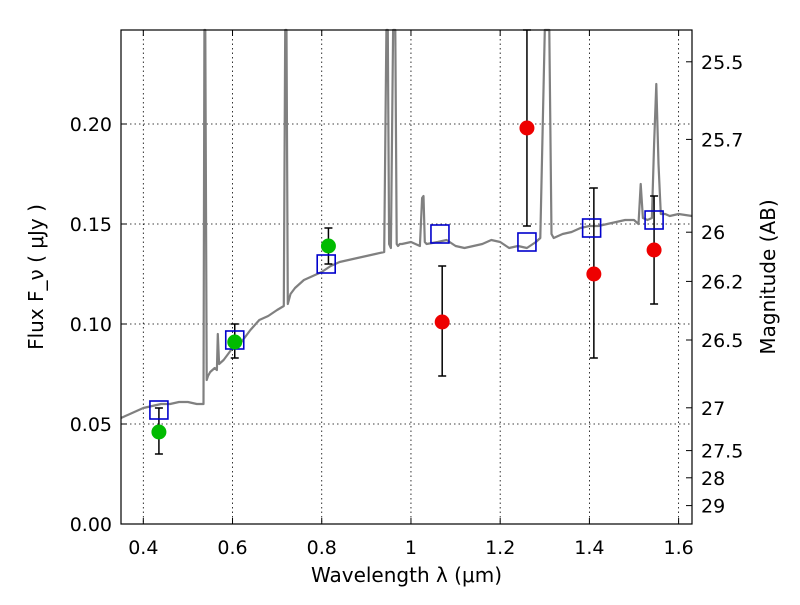 This screenshot has height=605, width=800. What do you see at coordinates (406, 575) in the screenshot?
I see `x-axis-label: Wavelength λ (μm)` at bounding box center [406, 575].